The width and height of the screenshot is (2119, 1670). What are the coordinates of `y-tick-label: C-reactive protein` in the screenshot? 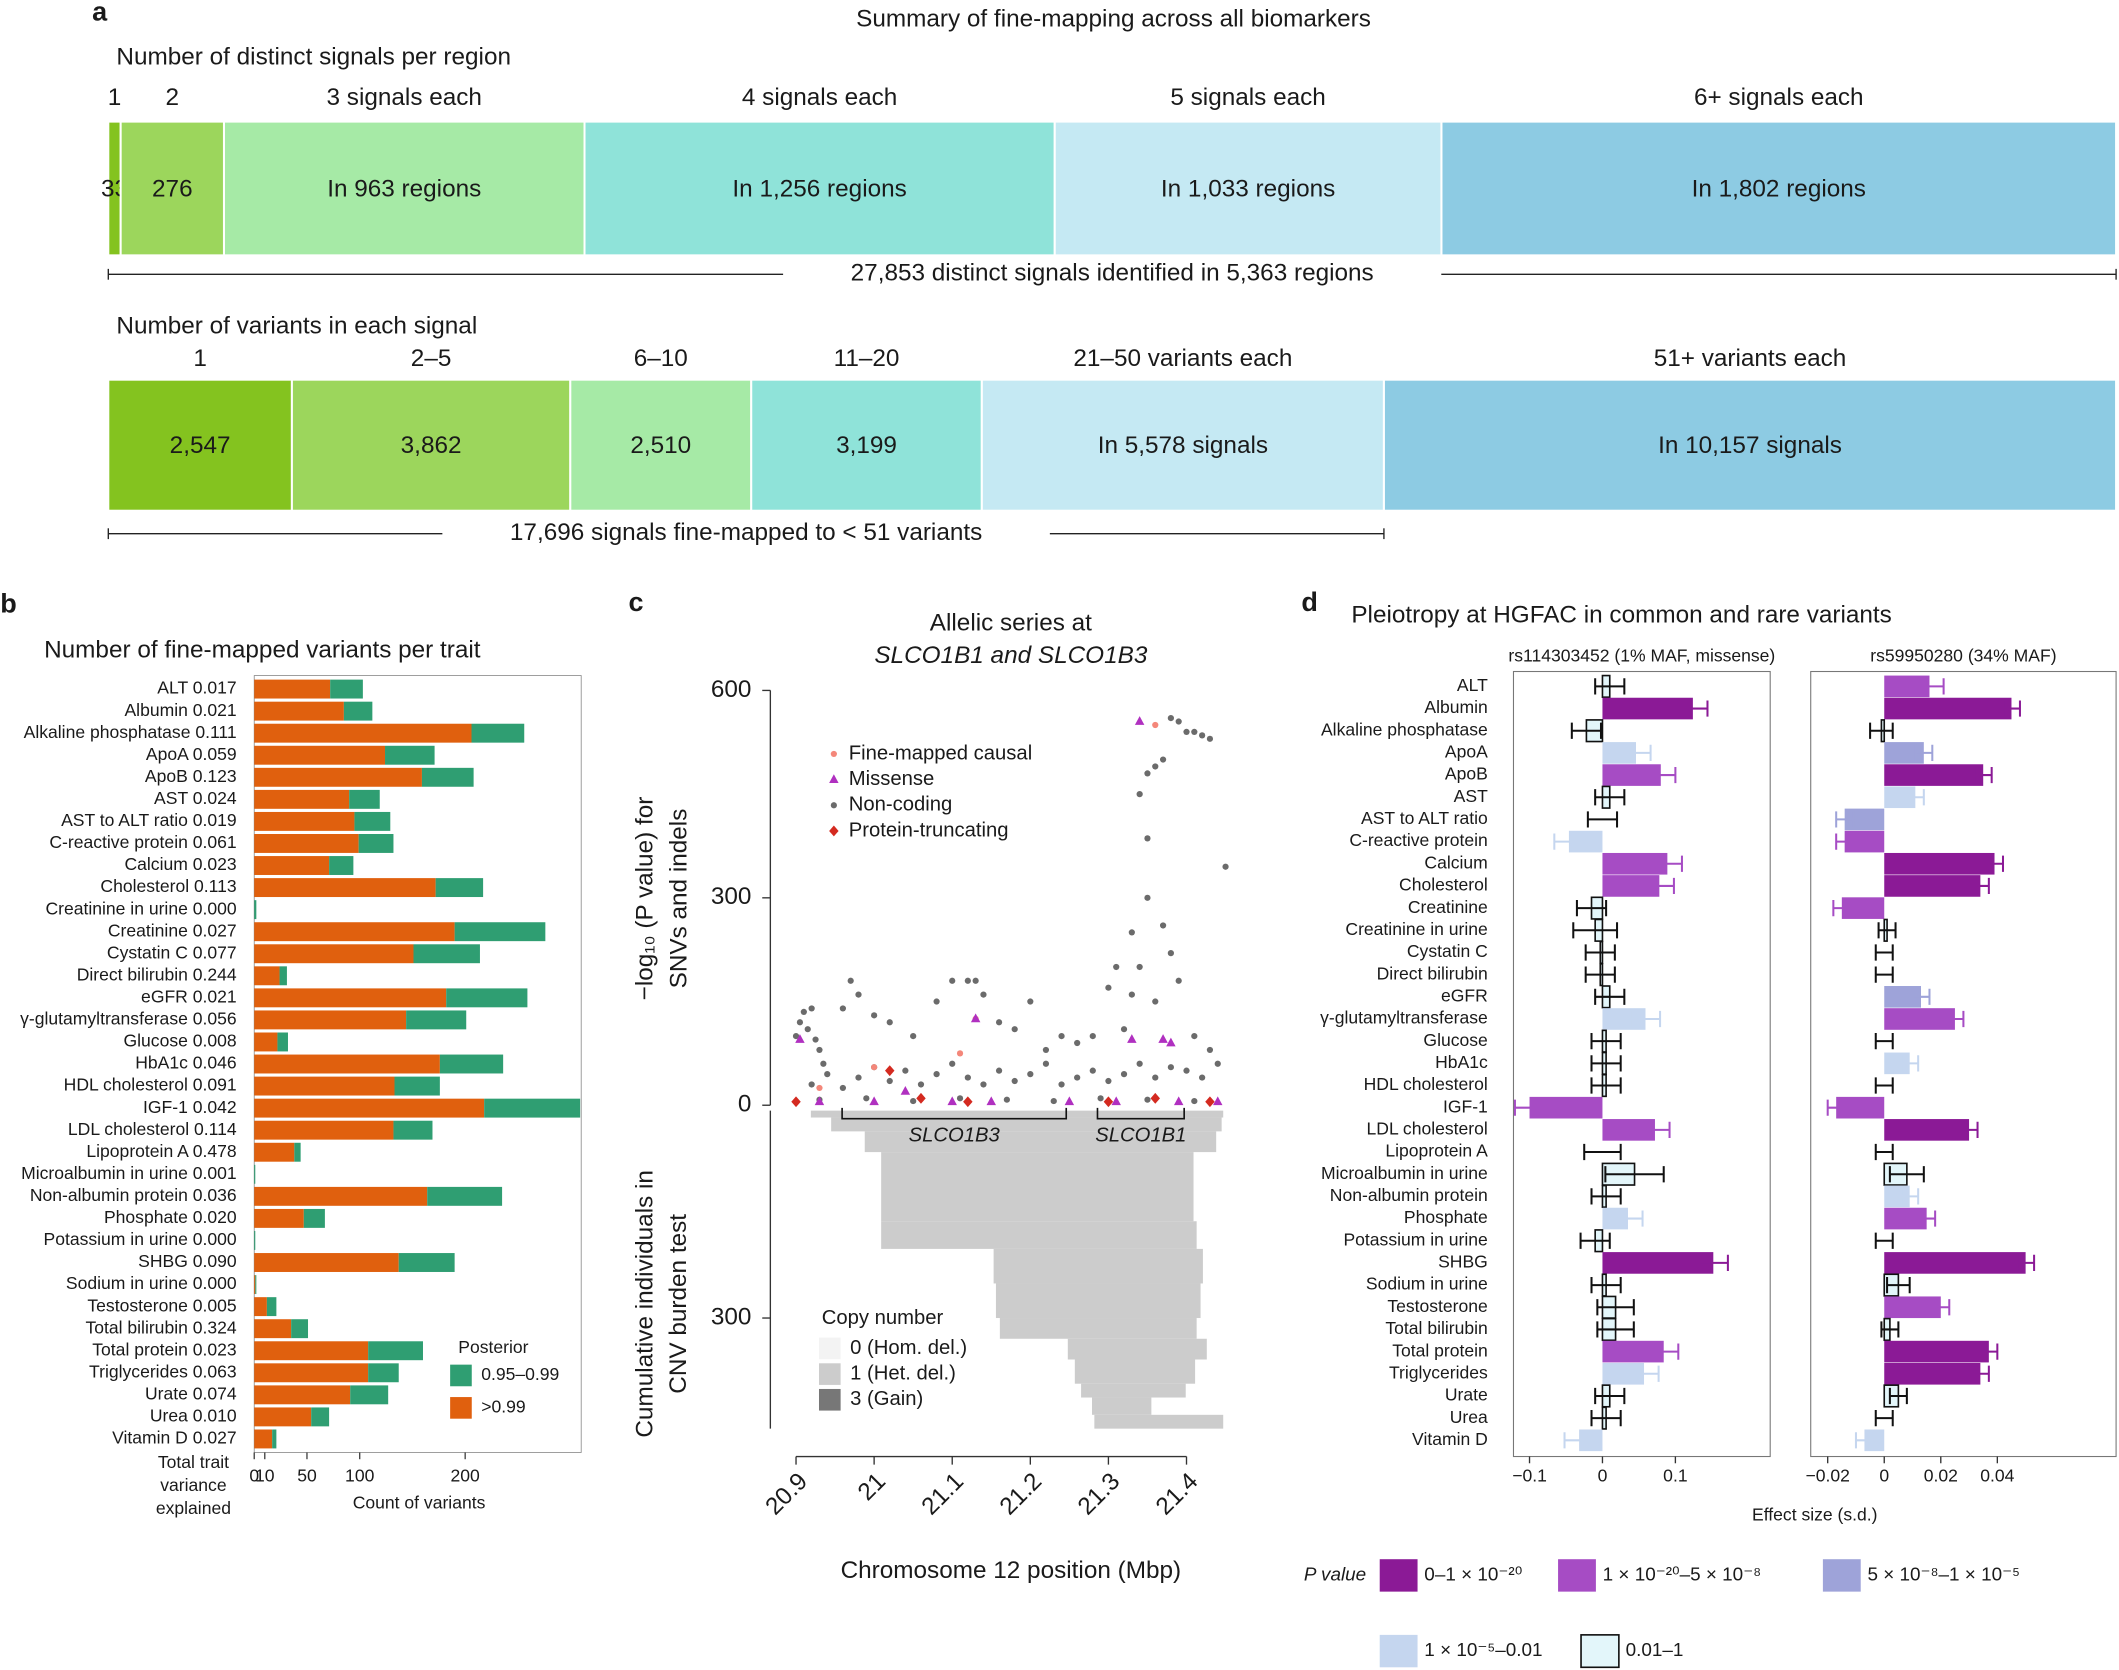 It's located at (1418, 840).